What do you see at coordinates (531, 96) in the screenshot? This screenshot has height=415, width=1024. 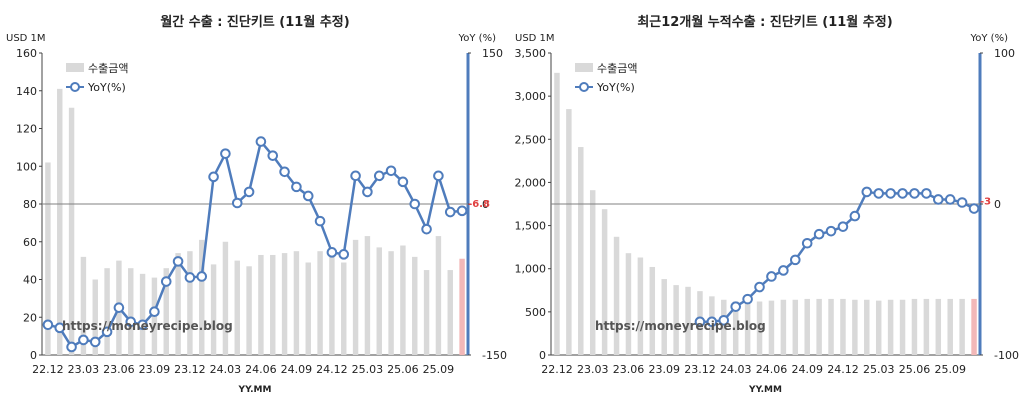 I see `left-tick-label: 3,000` at bounding box center [531, 96].